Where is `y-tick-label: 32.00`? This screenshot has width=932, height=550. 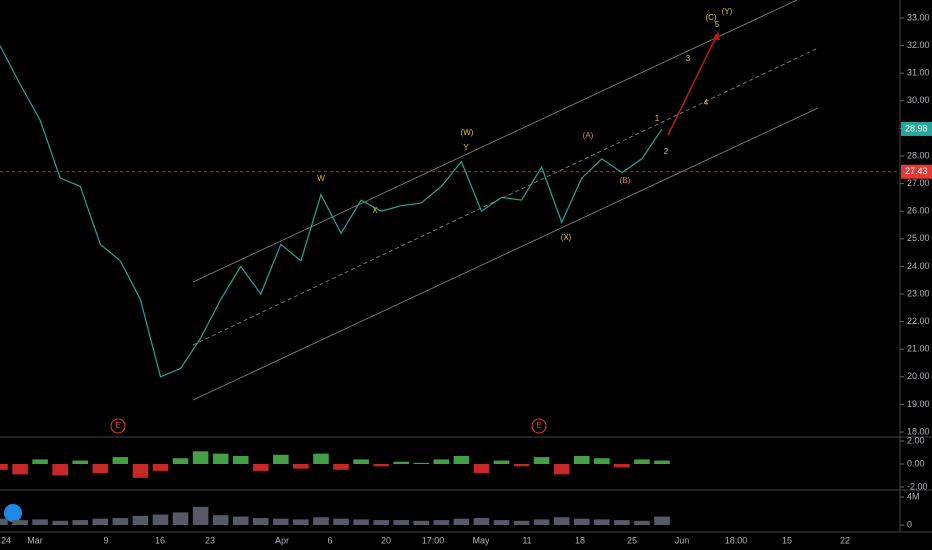
y-tick-label: 32.00 is located at coordinates (918, 45).